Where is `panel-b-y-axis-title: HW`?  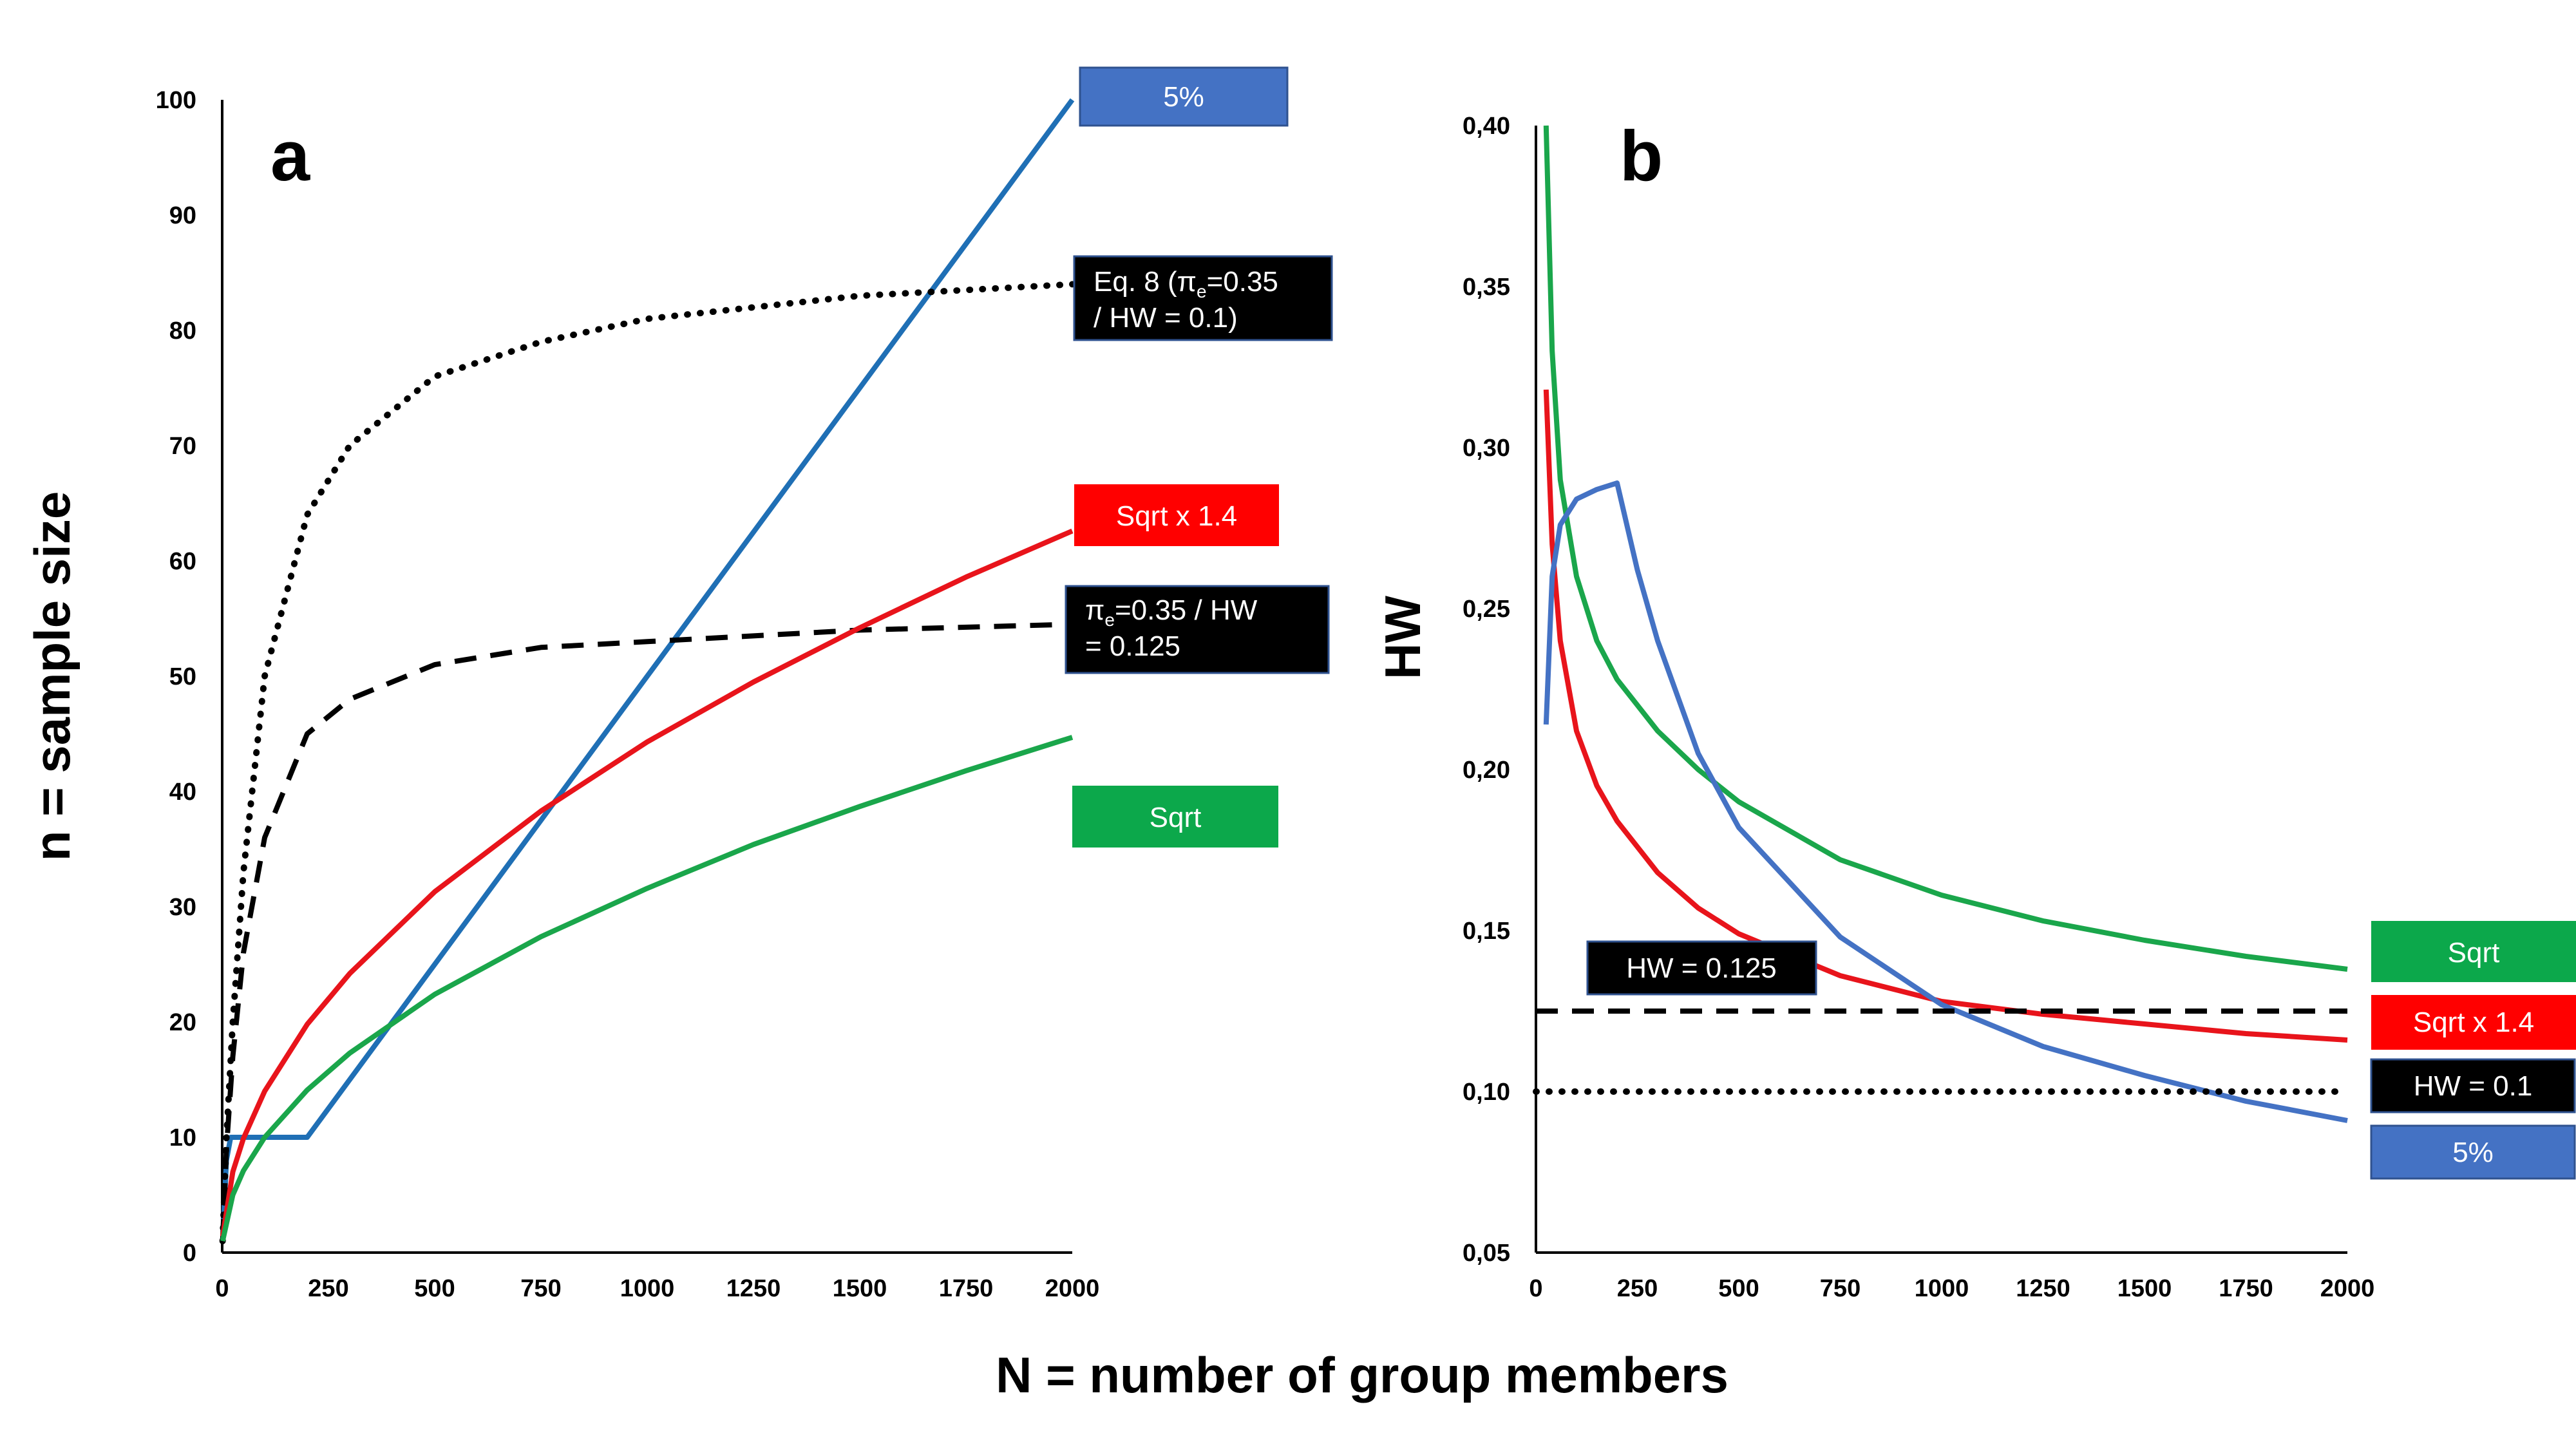
panel-b-y-axis-title: HW is located at coordinates (1403, 637).